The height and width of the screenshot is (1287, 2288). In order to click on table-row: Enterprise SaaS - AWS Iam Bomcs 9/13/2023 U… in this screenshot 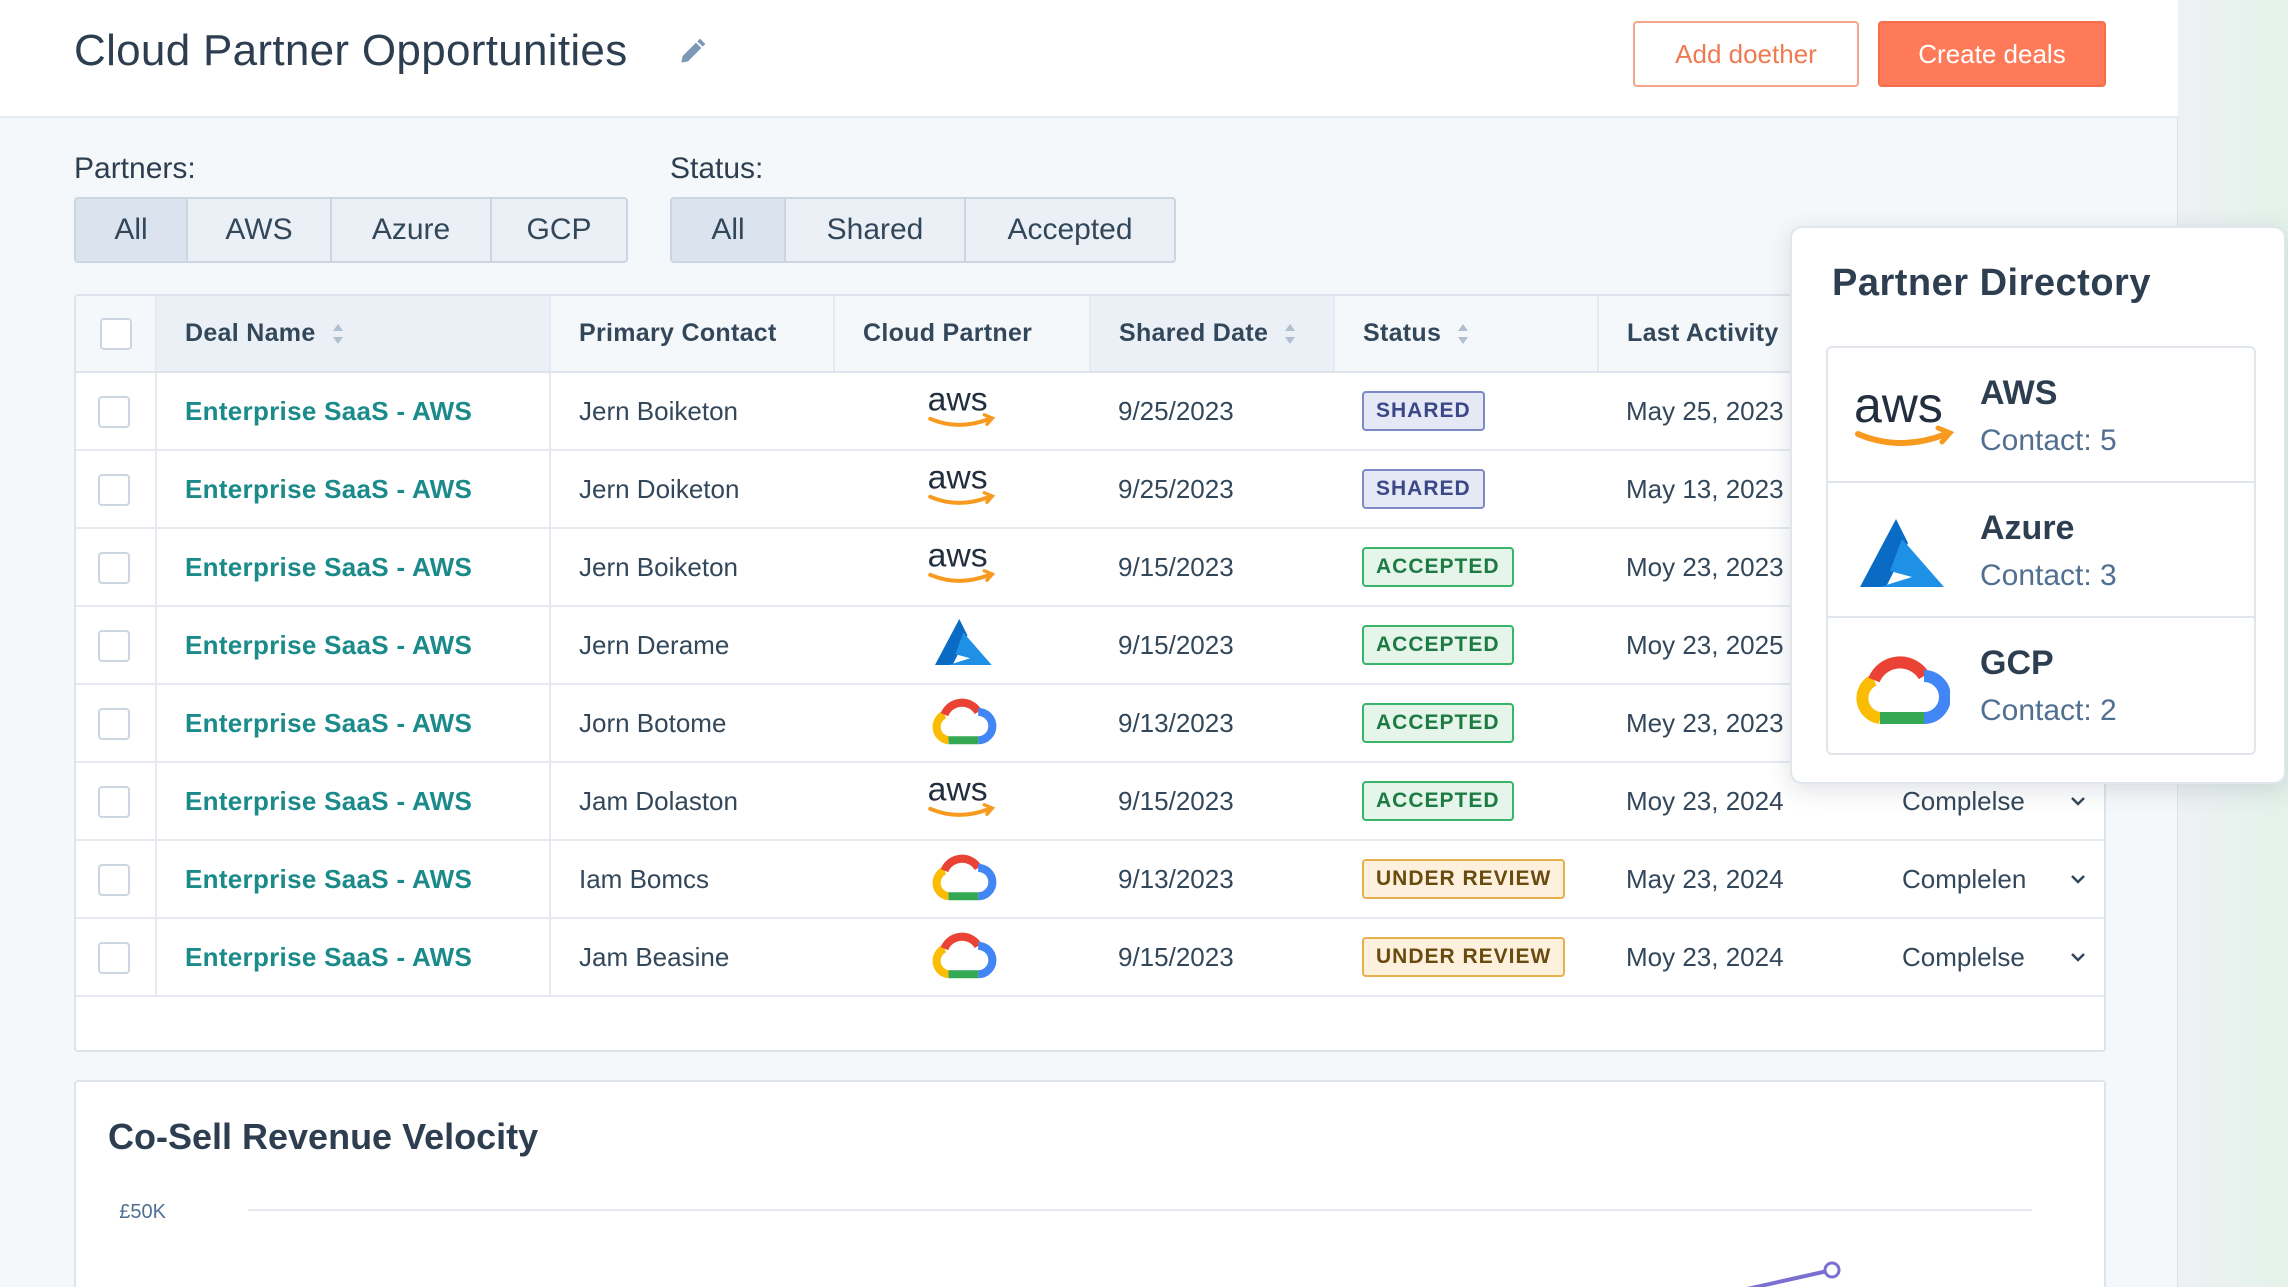, I will do `click(1090, 879)`.